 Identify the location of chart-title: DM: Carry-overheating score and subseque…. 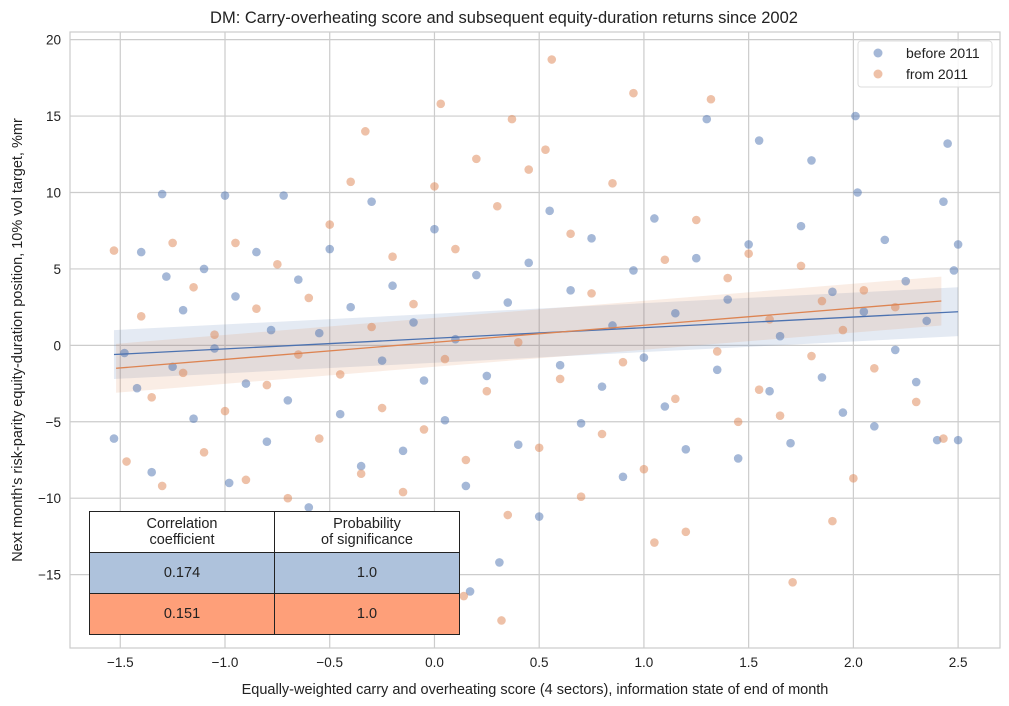
(504, 18).